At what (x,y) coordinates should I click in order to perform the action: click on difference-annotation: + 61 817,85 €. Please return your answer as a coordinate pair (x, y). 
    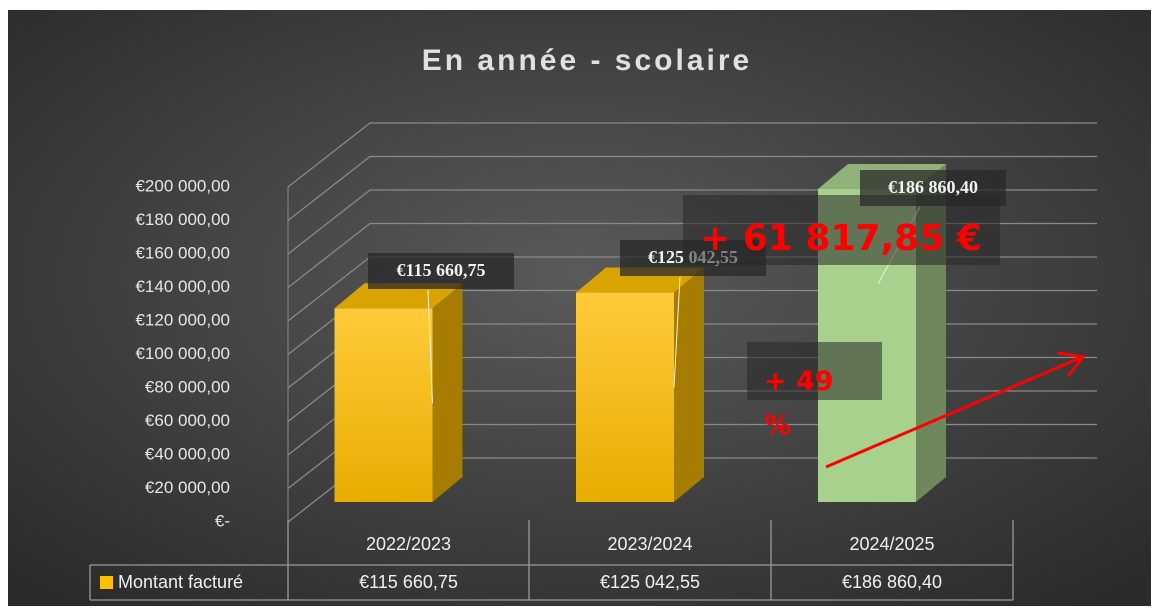
    Looking at the image, I should click on (841, 238).